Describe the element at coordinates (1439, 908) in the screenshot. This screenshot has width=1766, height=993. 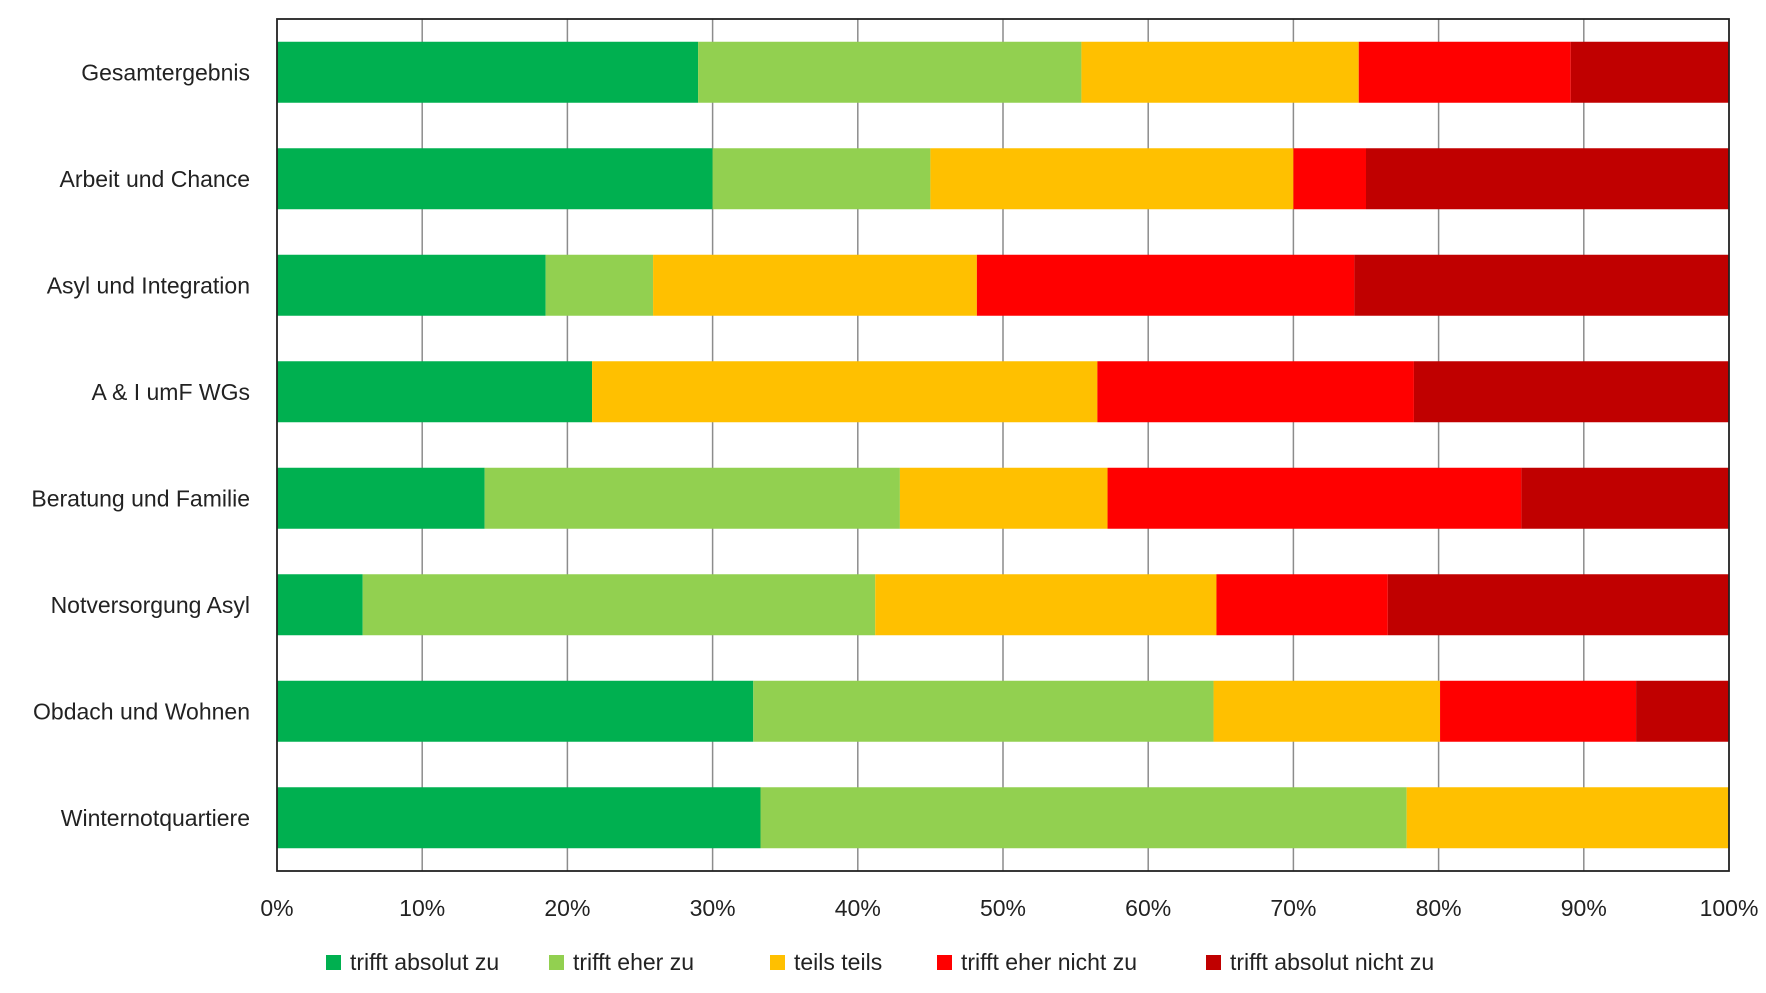
I see `x-tick-label: 80%` at that location.